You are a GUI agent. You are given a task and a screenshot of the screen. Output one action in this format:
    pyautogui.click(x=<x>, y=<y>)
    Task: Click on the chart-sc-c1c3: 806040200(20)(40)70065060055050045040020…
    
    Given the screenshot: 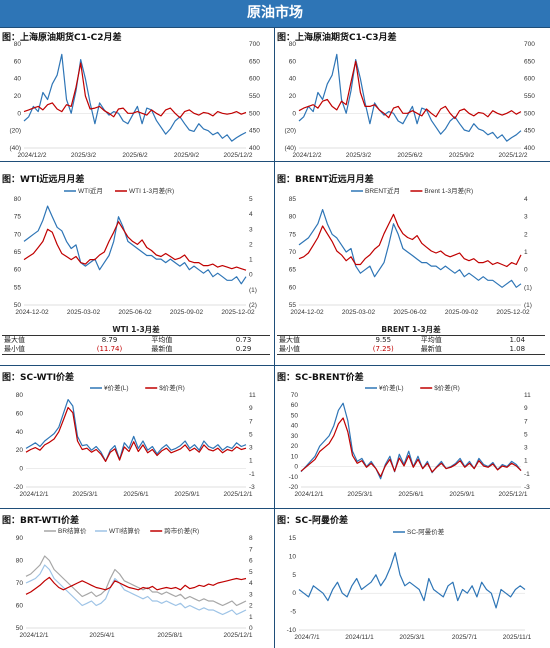 What is the action you would take?
    pyautogui.click(x=409, y=100)
    